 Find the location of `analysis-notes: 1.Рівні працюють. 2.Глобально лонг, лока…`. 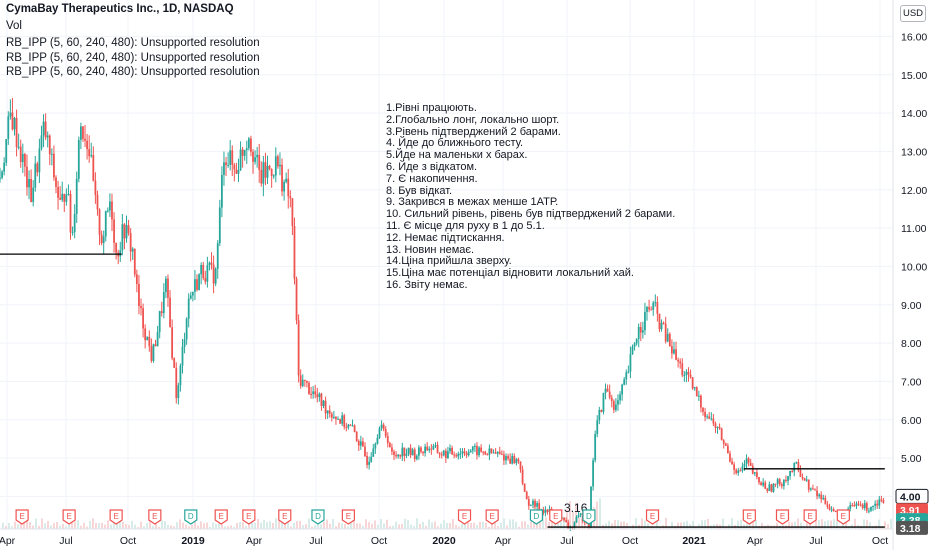

analysis-notes: 1.Рівні працюють. 2.Глобально лонг, лока… is located at coordinates (531, 197).